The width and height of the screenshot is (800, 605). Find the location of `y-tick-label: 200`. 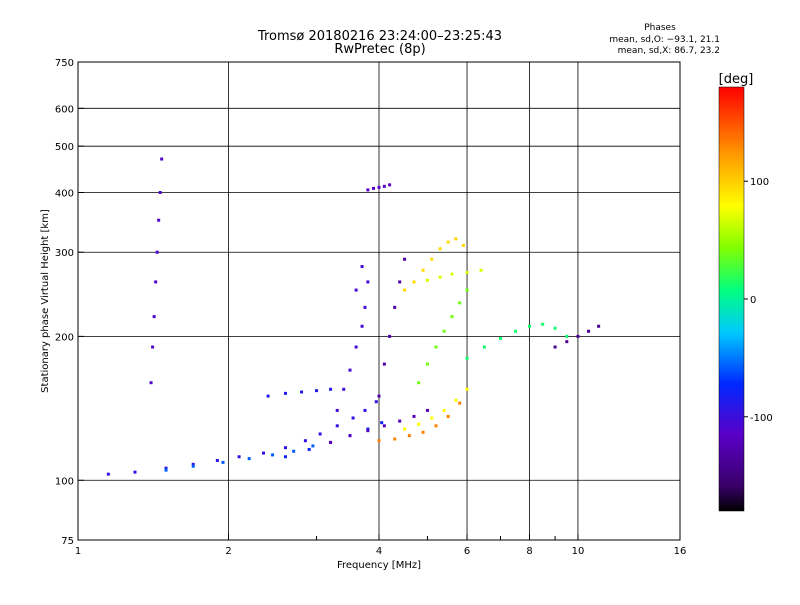

y-tick-label: 200 is located at coordinates (64, 337).